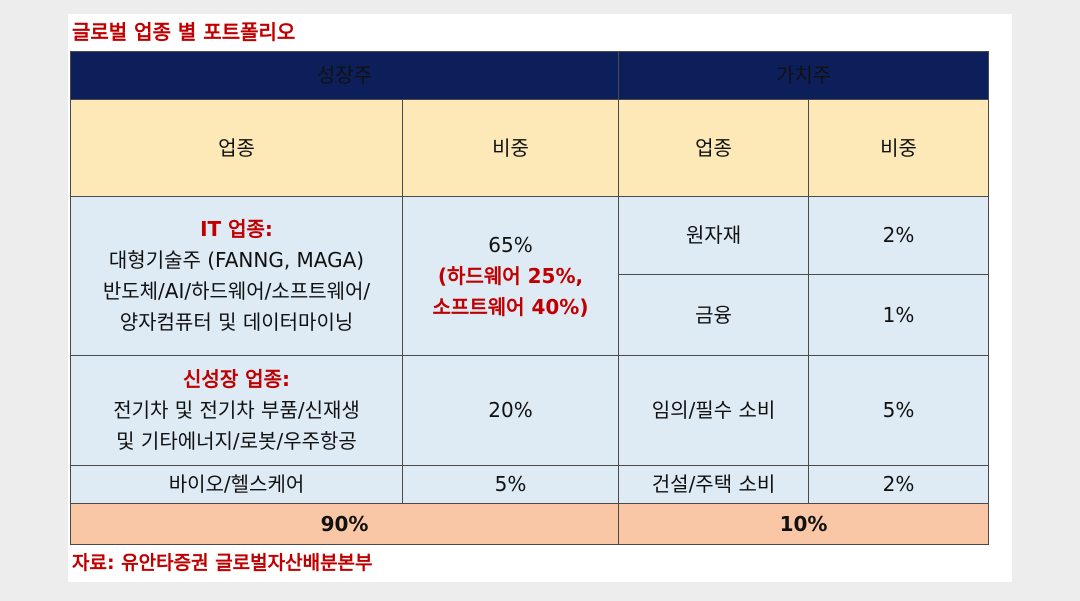 The image size is (1080, 601). Describe the element at coordinates (222, 563) in the screenshot. I see `source-note: 자료: 유안타증권 글로벌자산배분본부` at that location.